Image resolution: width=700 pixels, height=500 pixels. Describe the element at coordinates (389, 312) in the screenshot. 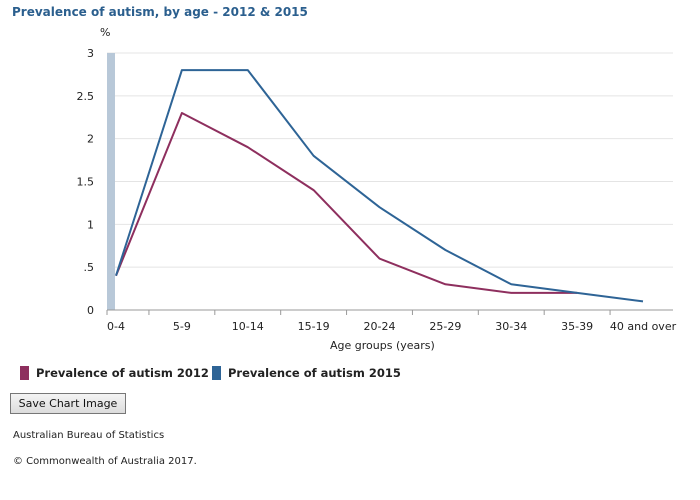

I see `axes` at that location.